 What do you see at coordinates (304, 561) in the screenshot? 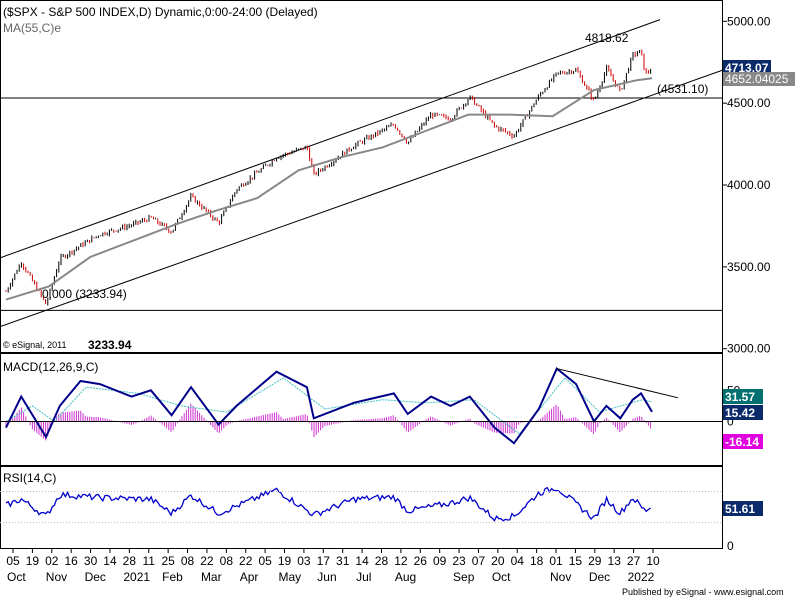
I see `x-day-label: 03` at bounding box center [304, 561].